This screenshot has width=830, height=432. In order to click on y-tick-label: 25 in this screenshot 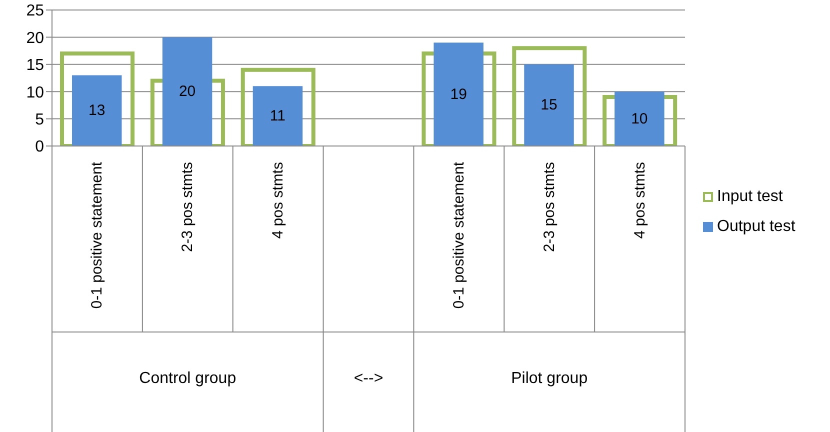, I will do `click(35, 11)`.